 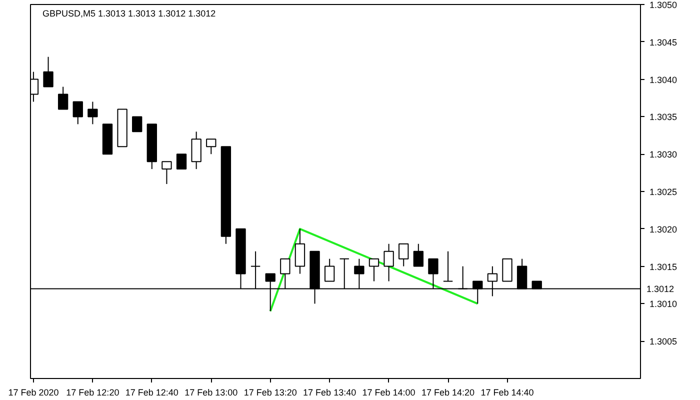 What do you see at coordinates (664, 42) in the screenshot?
I see `y-tick-label: 1.3045` at bounding box center [664, 42].